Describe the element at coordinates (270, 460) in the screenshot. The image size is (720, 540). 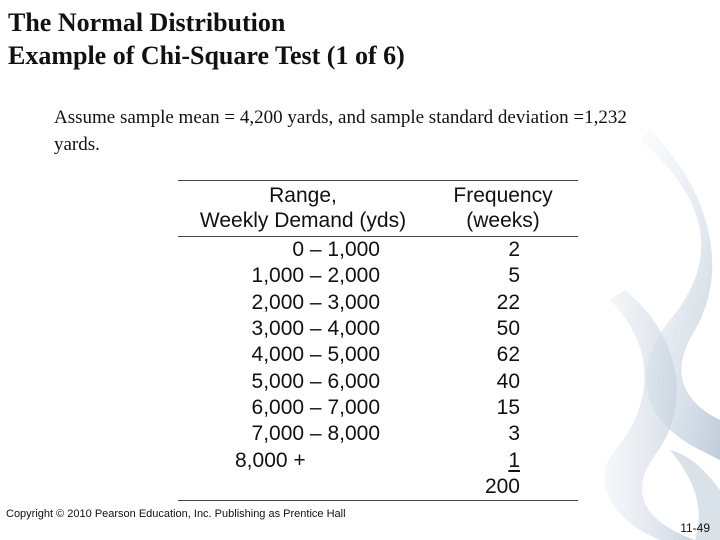
I see `range-cell: 8,000 +` at that location.